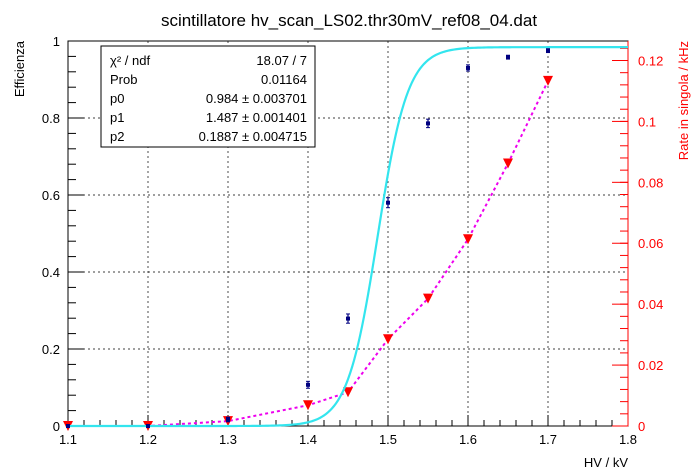 The width and height of the screenshot is (698, 474). What do you see at coordinates (647, 121) in the screenshot?
I see `y2-tick-label: 0.1` at bounding box center [647, 121].